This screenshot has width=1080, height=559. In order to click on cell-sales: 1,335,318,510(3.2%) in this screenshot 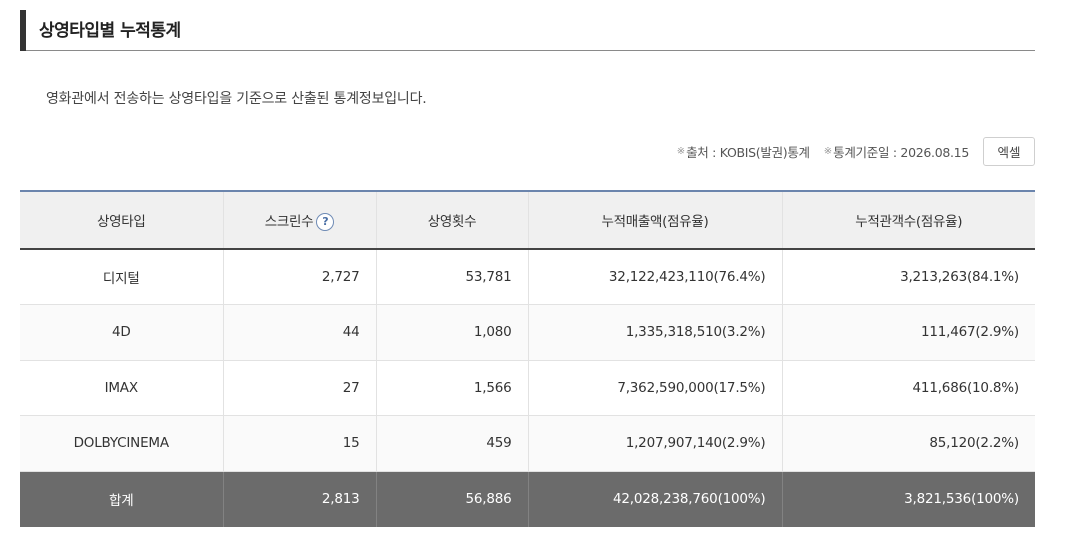, I will do `click(655, 332)`.